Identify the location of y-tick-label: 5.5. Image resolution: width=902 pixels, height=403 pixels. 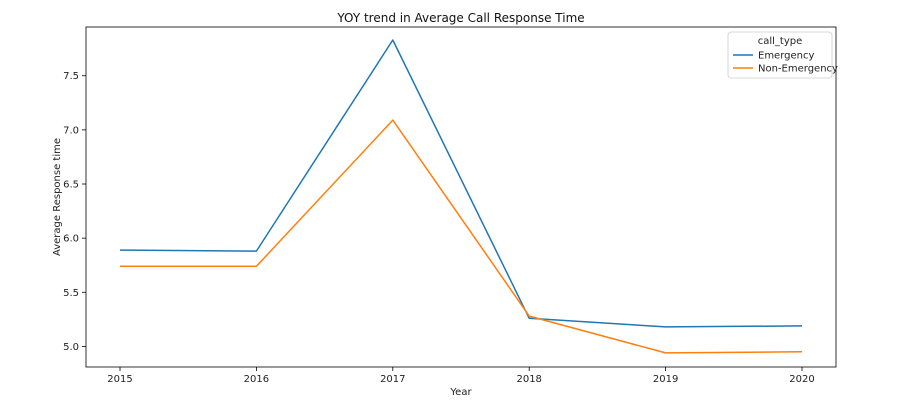
(71, 293).